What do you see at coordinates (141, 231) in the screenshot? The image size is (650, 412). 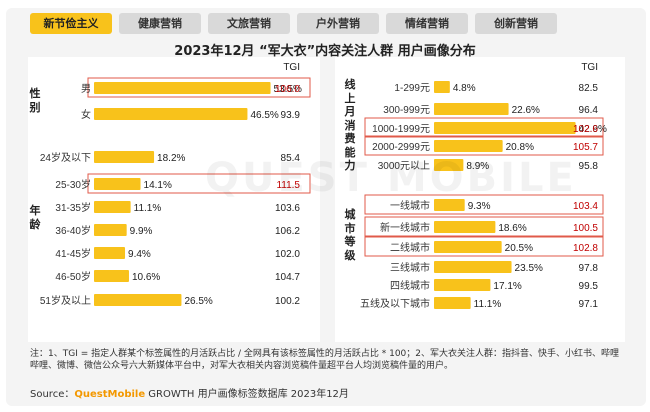 I see `value-label: 9.9%` at bounding box center [141, 231].